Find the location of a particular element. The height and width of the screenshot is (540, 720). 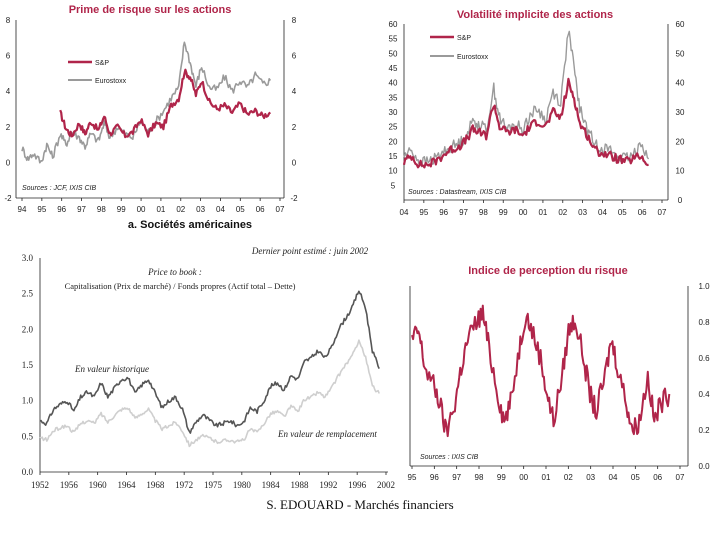

y-tick-label: 5 is located at coordinates (393, 185).